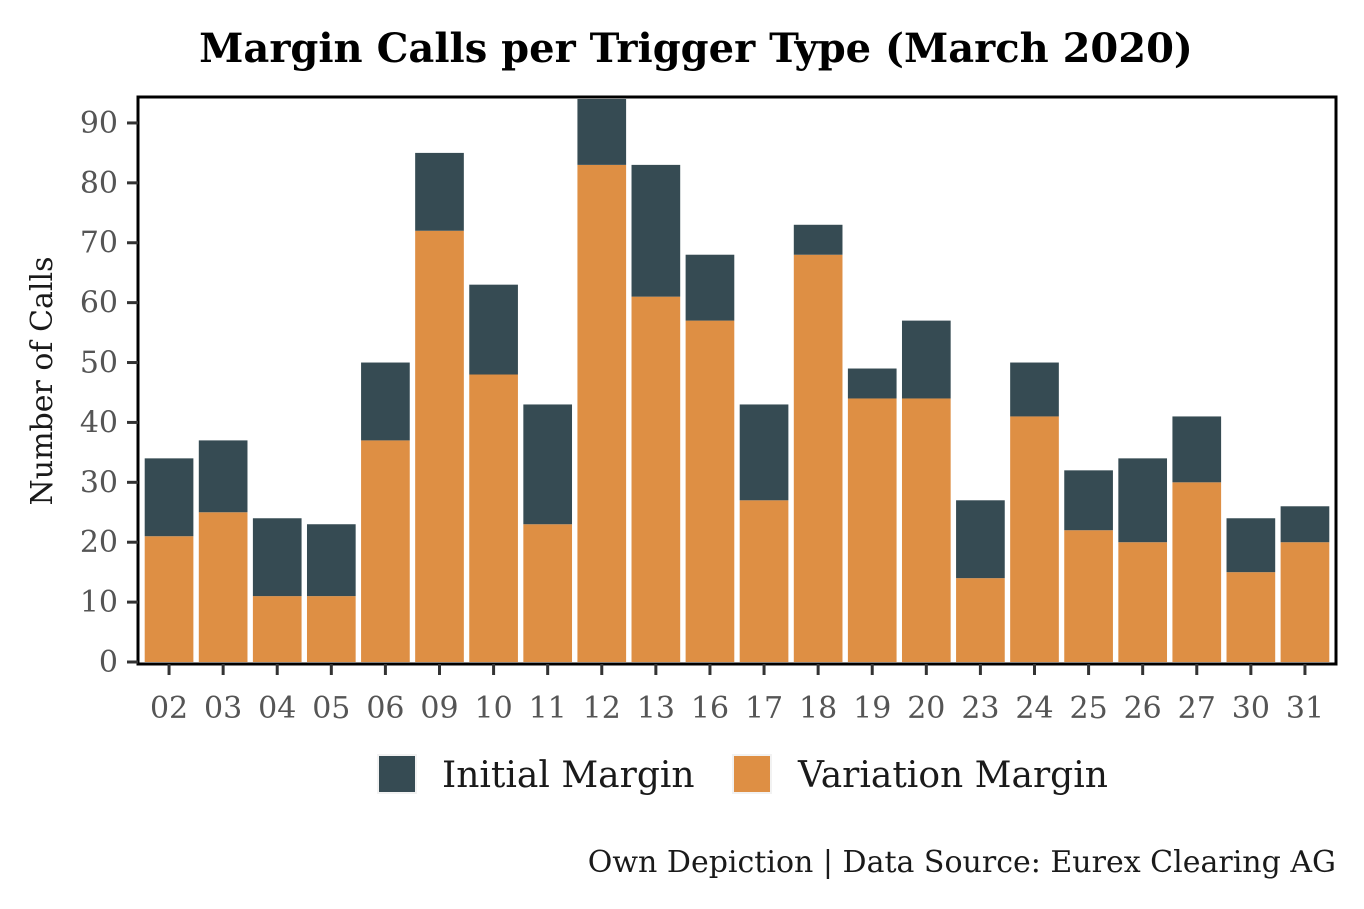 Image resolution: width=1364 pixels, height=909 pixels. What do you see at coordinates (926, 708) in the screenshot?
I see `x-tick-label: 20` at bounding box center [926, 708].